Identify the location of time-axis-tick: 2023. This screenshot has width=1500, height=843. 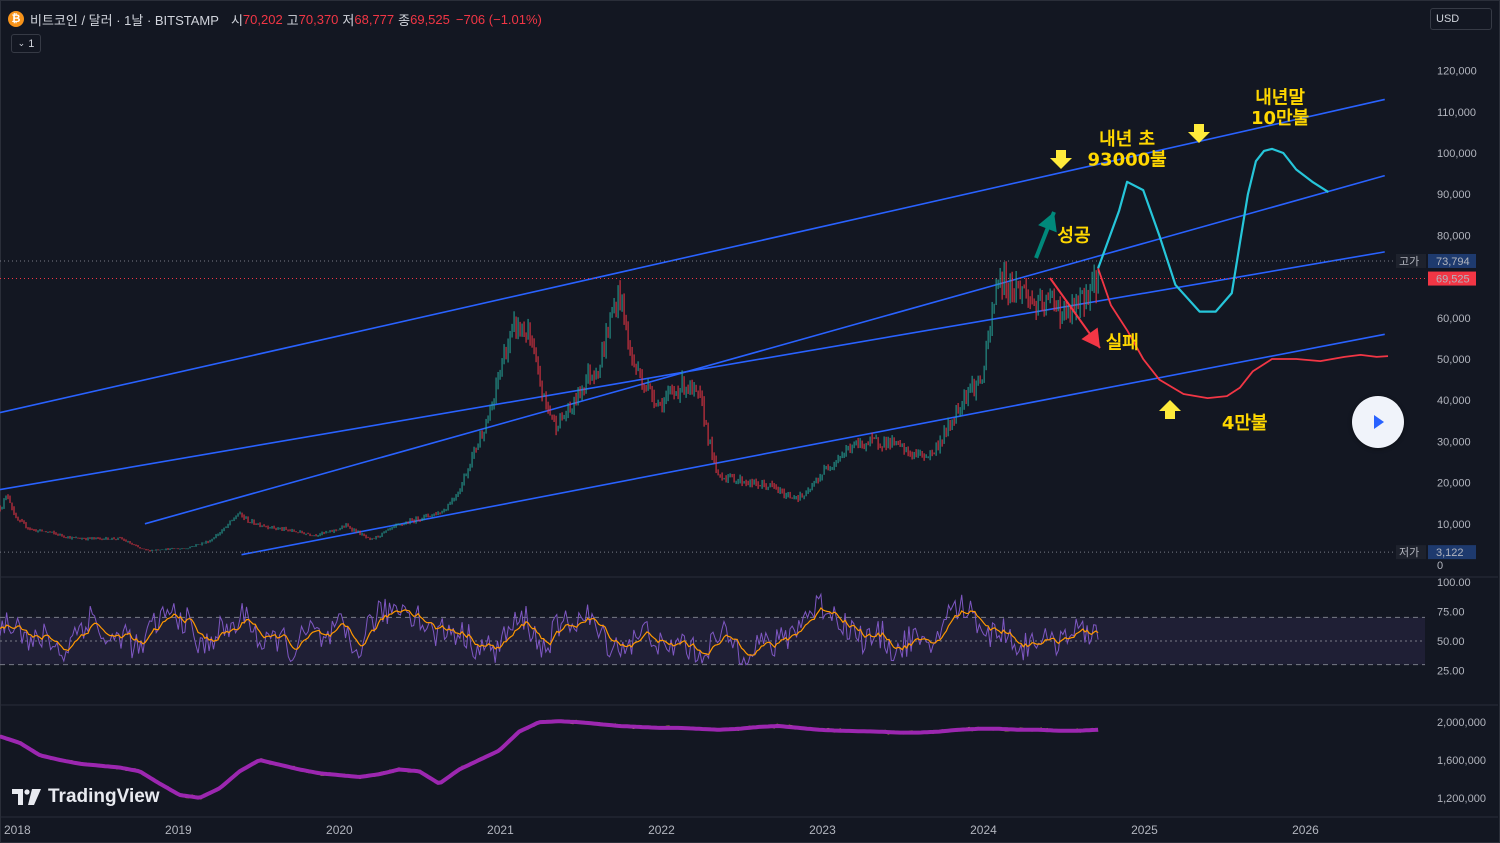
(822, 830).